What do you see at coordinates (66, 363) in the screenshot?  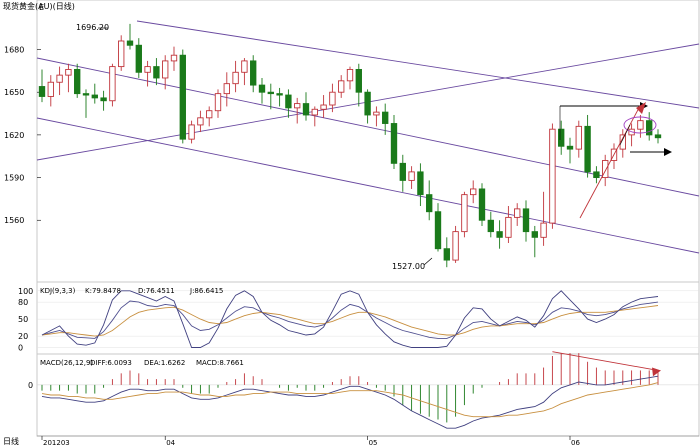 I see `macd-title: MACD(26,12,9)` at bounding box center [66, 363].